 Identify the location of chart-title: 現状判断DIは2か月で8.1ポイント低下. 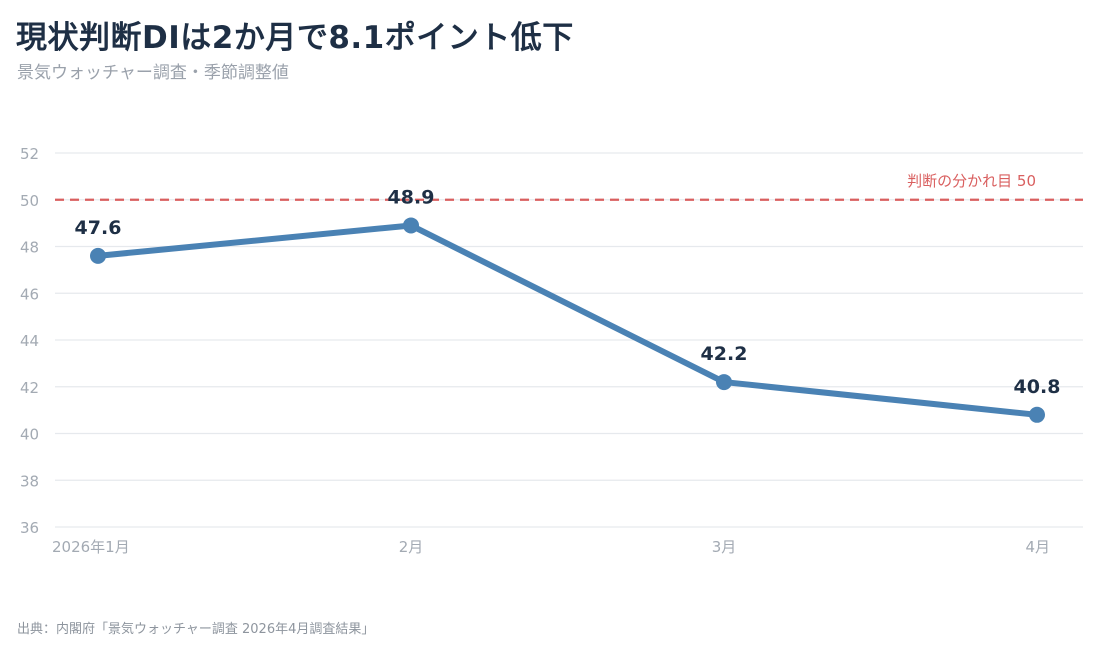
(295, 38).